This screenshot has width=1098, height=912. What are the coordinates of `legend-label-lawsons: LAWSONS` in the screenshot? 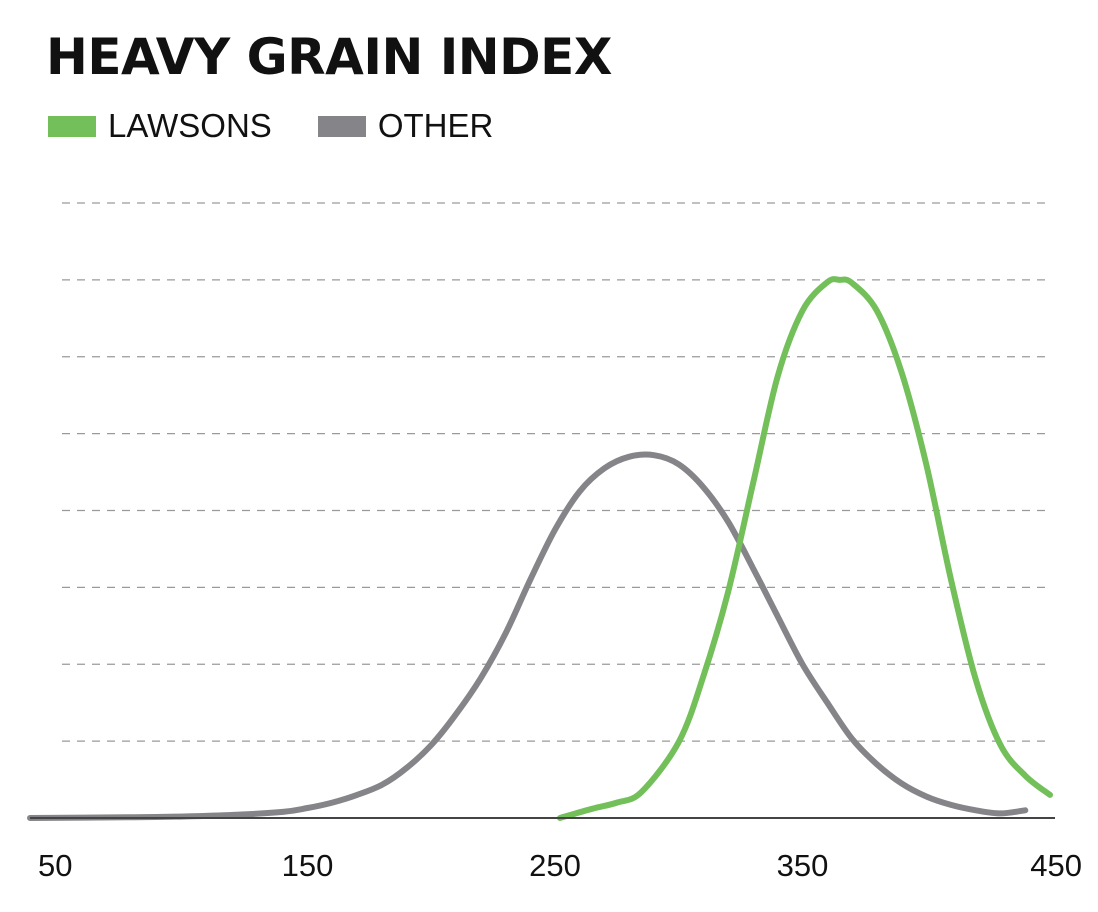 It's located at (190, 125).